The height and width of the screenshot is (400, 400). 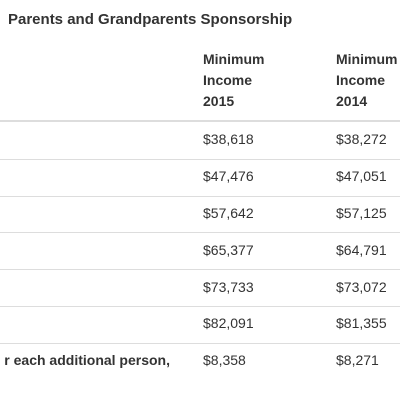 I want to click on table-cell: $81,355, so click(x=361, y=323).